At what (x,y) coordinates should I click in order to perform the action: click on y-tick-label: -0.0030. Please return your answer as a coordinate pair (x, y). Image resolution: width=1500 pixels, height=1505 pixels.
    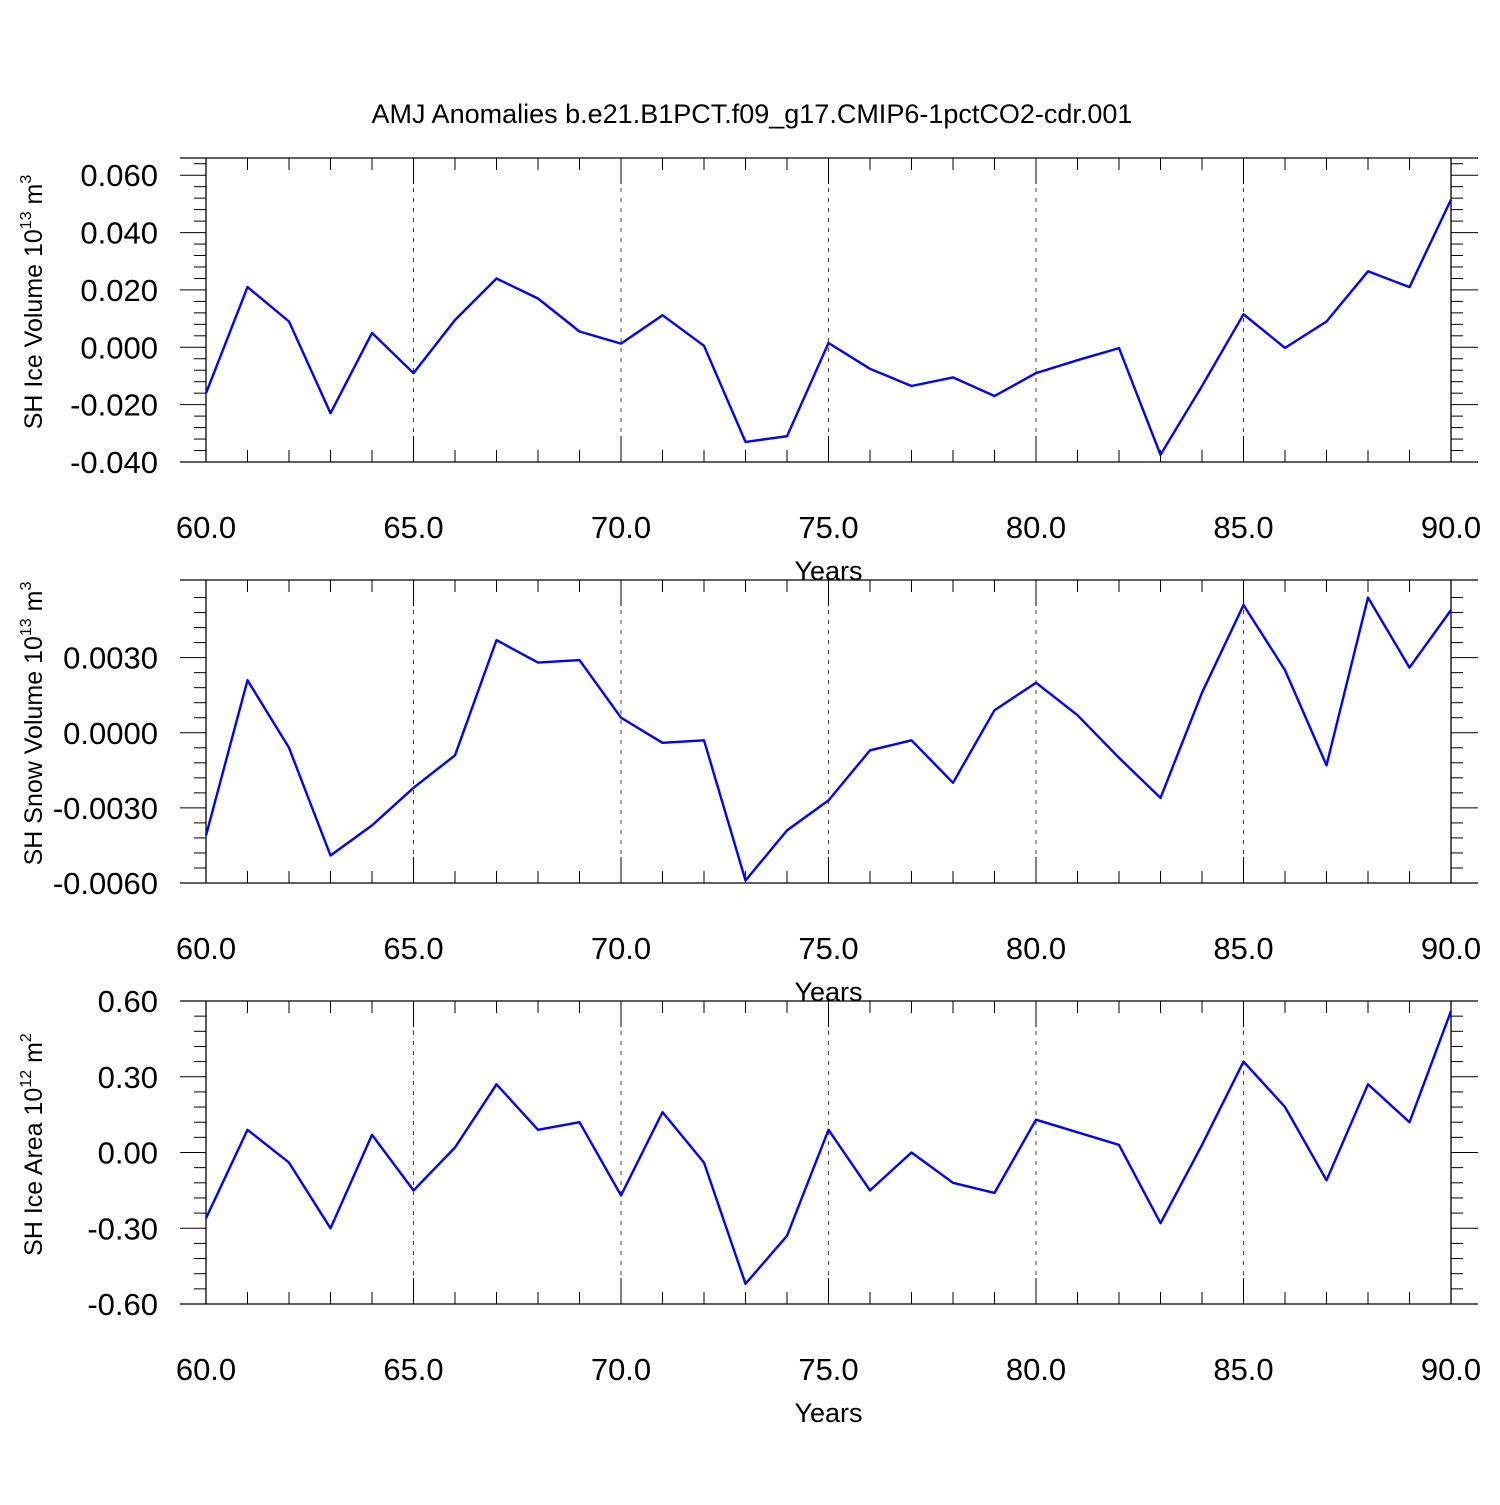
    Looking at the image, I should click on (105, 808).